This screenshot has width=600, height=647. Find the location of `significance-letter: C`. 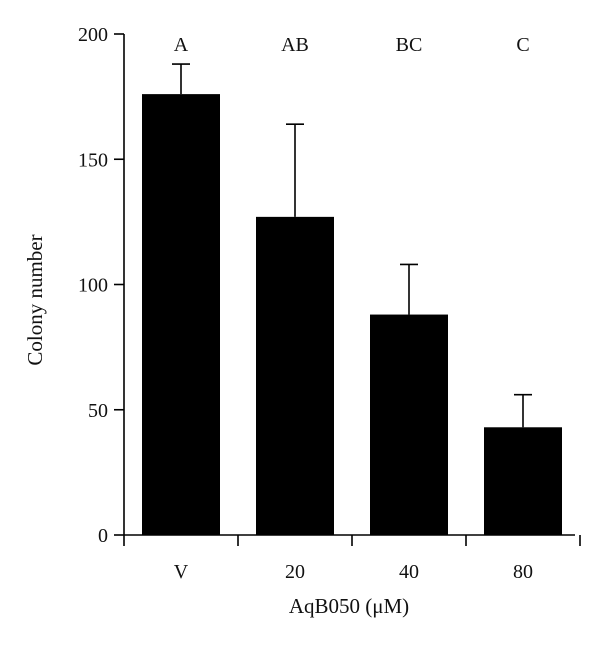

significance-letter: C is located at coordinates (522, 45).